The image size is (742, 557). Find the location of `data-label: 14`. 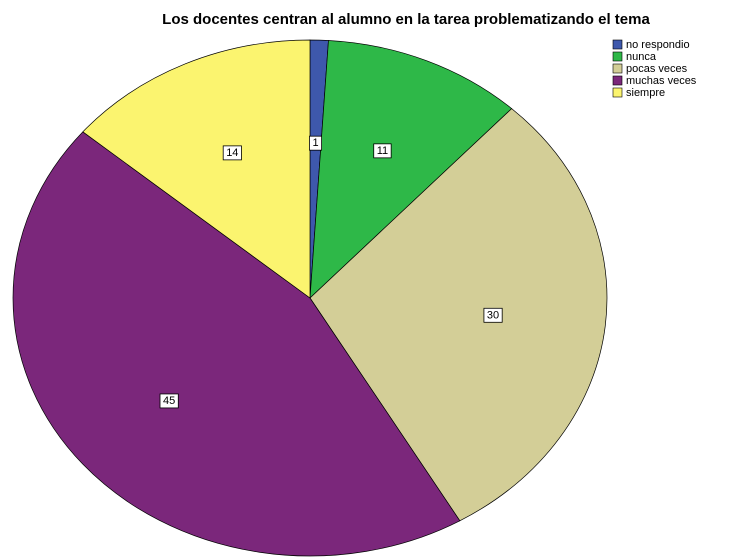

data-label: 14 is located at coordinates (232, 153).